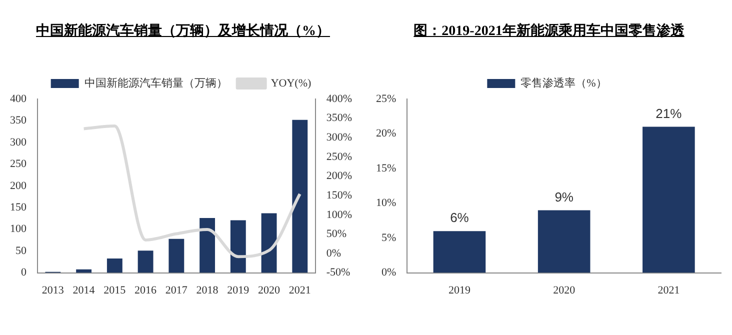 The height and width of the screenshot is (335, 732). What do you see at coordinates (336, 234) in the screenshot?
I see `y2-tick-label: 50%` at bounding box center [336, 234].